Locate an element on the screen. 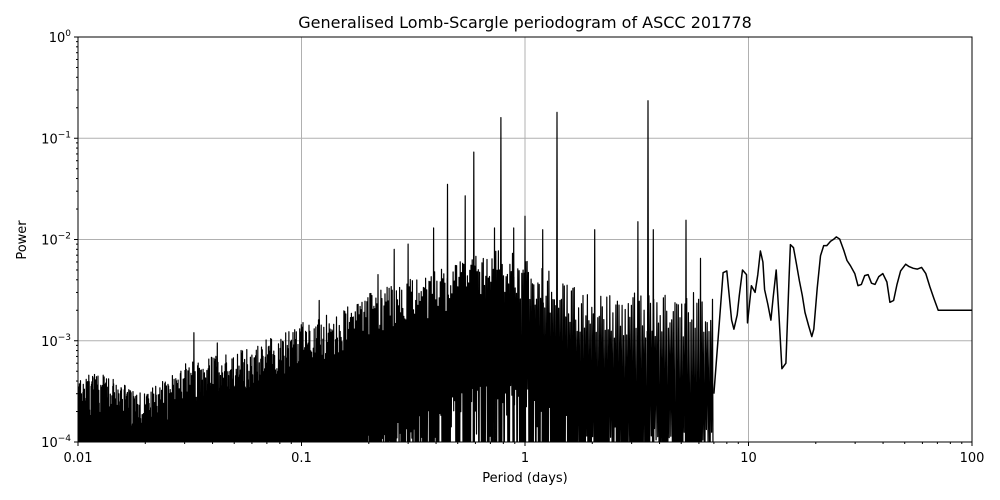 The height and width of the screenshot is (500, 1000). x-tick-label: 1 is located at coordinates (525, 458).